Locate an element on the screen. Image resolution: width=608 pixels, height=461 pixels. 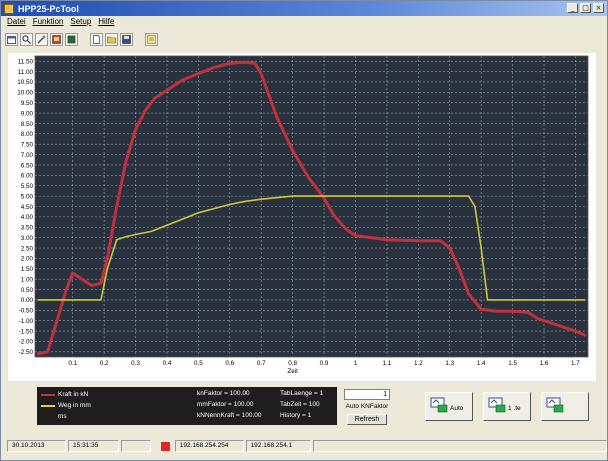
legend-label-weg: Weg in mm is located at coordinates (74, 405).